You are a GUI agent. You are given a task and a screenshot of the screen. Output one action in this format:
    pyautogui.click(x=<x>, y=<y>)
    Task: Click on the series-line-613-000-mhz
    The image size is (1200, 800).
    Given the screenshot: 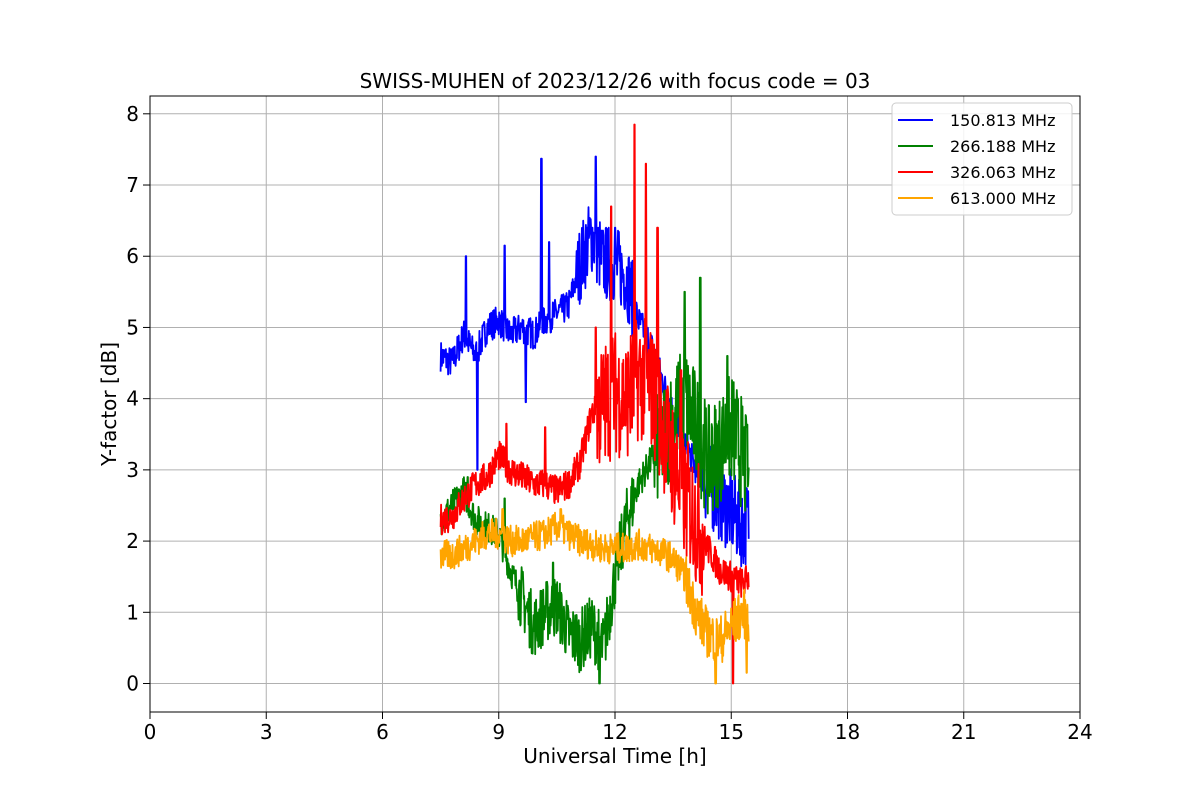 What is the action you would take?
    pyautogui.click(x=594, y=596)
    